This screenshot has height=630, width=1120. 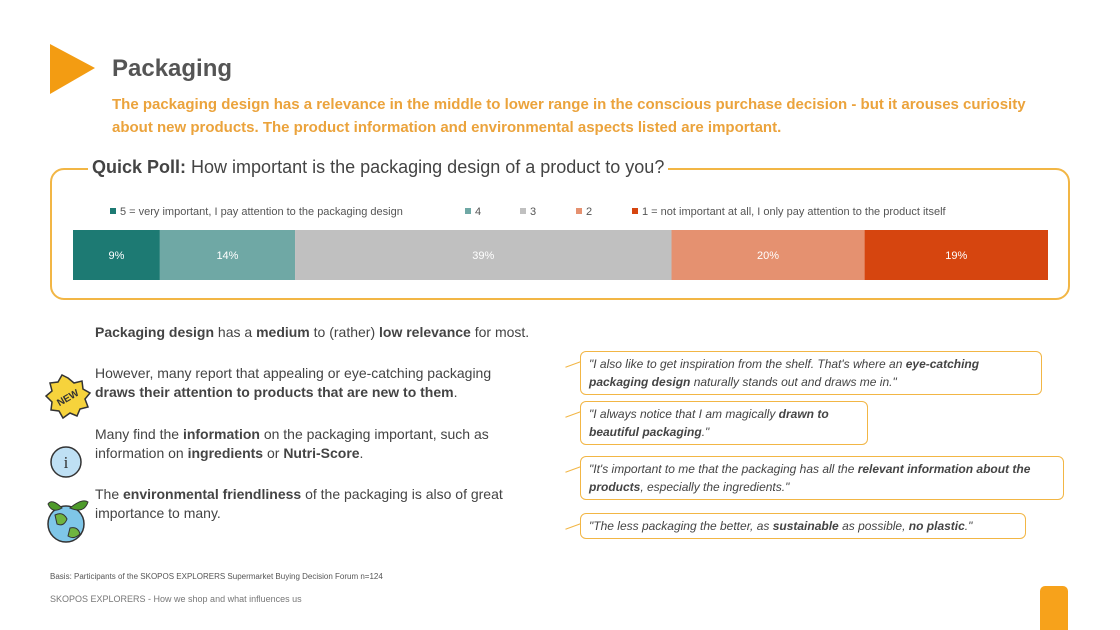 What do you see at coordinates (221, 434) in the screenshot?
I see `text-run: information` at bounding box center [221, 434].